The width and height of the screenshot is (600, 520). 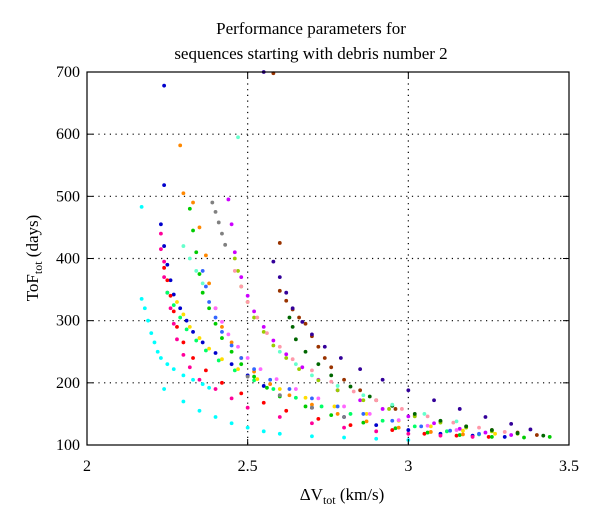 What do you see at coordinates (68, 383) in the screenshot?
I see `y-tick-label: 200` at bounding box center [68, 383].